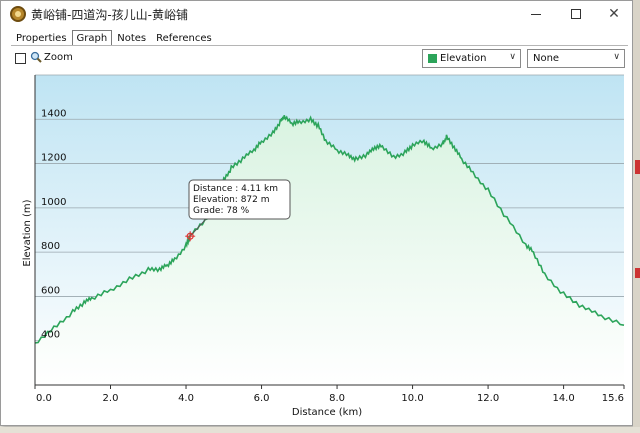  What do you see at coordinates (184, 38) in the screenshot?
I see `tab-references: References` at bounding box center [184, 38].